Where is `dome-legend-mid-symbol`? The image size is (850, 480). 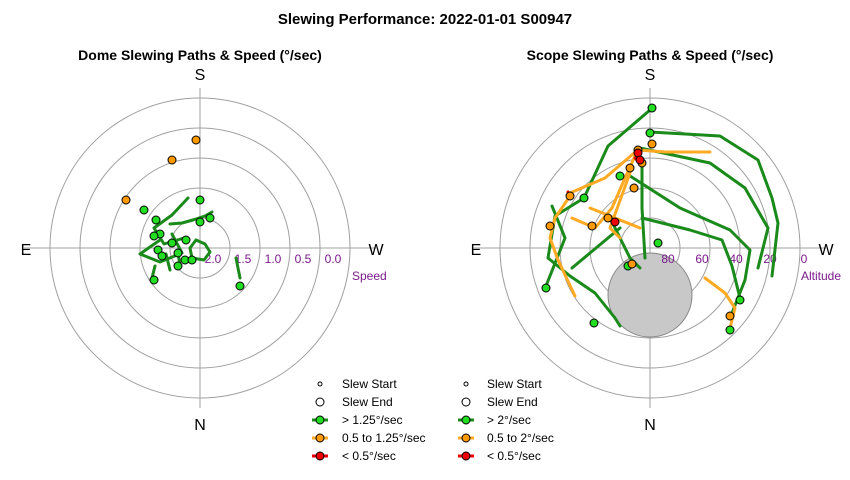 dome-legend-mid-symbol is located at coordinates (320, 438).